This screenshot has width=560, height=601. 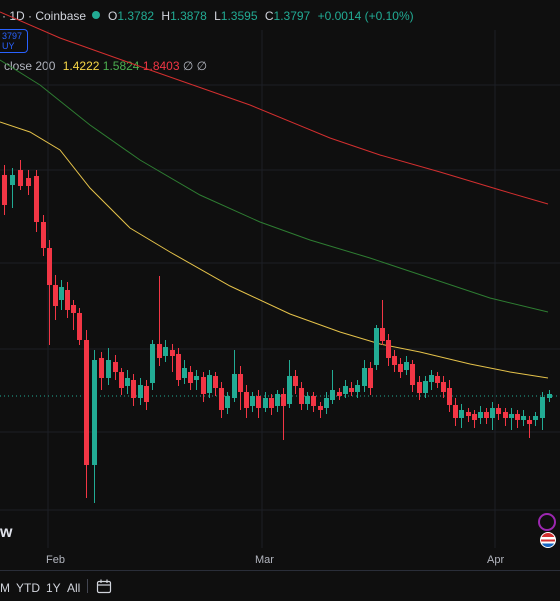 What do you see at coordinates (365, 16) in the screenshot?
I see `change-value: +0.0014 (+0.10%)` at bounding box center [365, 16].